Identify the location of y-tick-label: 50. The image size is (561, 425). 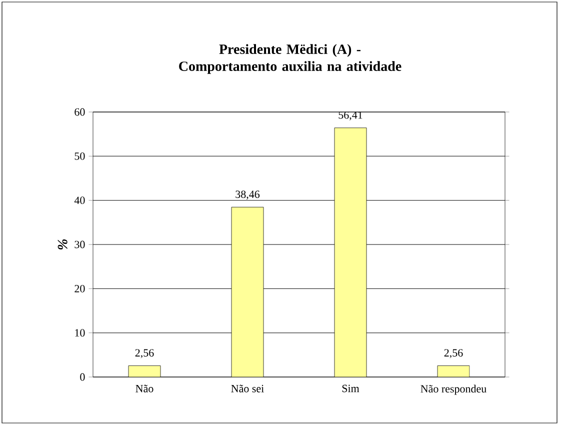
(79, 156).